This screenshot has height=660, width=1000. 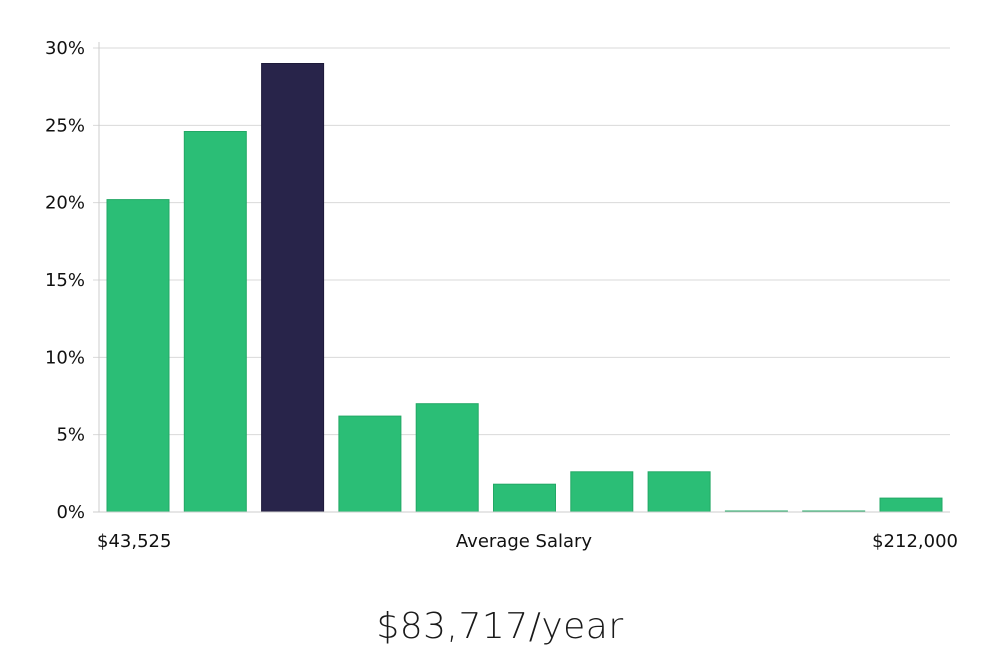 I want to click on bar-highlighted, so click(x=293, y=288).